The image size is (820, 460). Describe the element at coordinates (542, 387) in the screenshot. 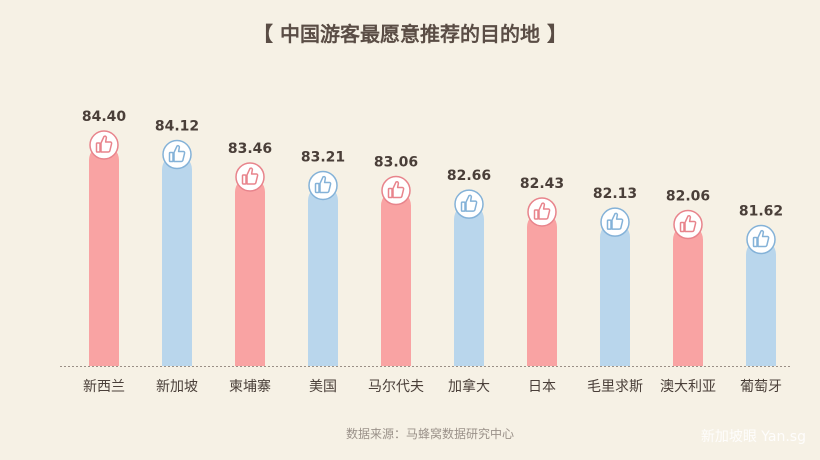

I see `category-label: 日本` at that location.